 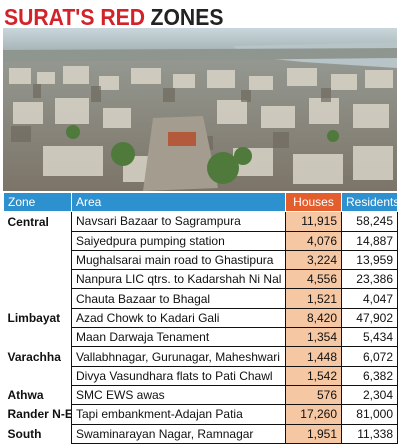 I want to click on residents-cell: 81,000, so click(x=369, y=414).